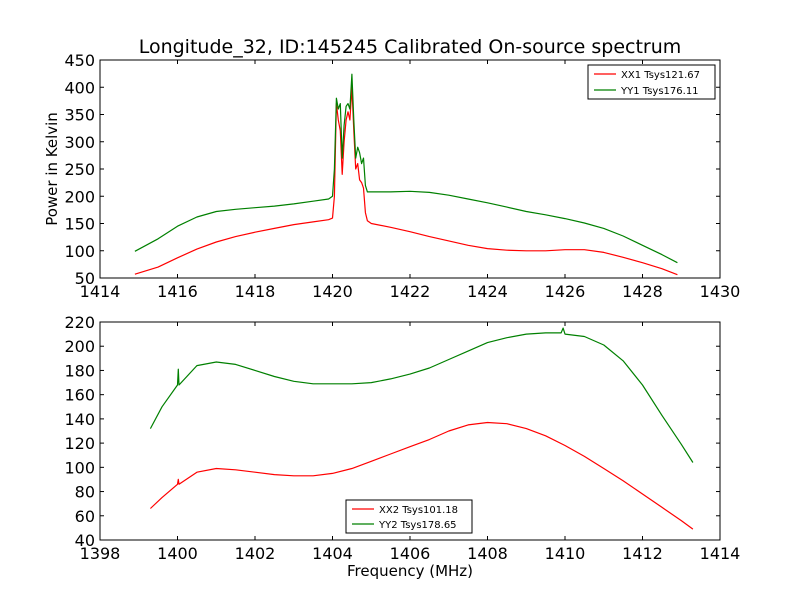 The image size is (800, 600). Describe the element at coordinates (79, 196) in the screenshot. I see `top-y-tick-label: 200` at that location.